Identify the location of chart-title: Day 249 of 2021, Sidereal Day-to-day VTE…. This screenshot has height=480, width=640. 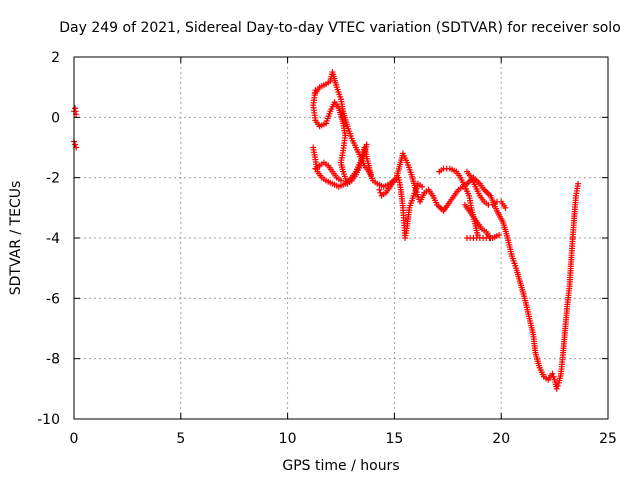
(340, 28).